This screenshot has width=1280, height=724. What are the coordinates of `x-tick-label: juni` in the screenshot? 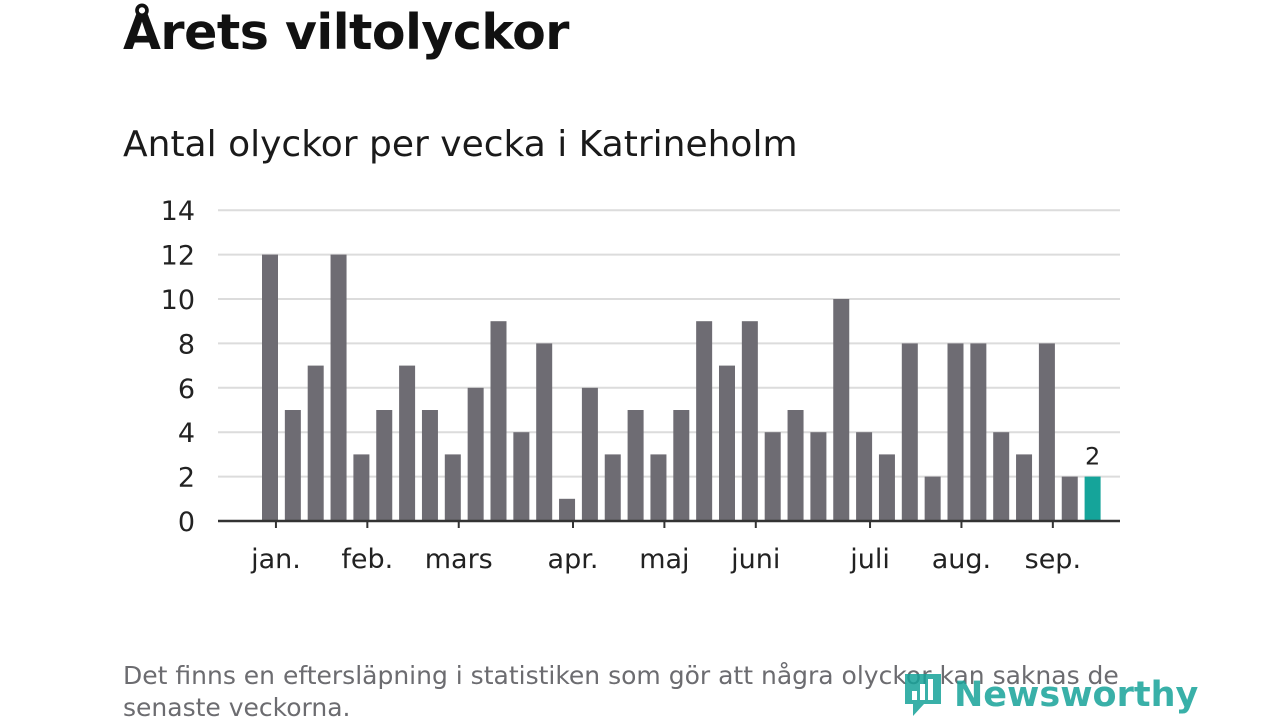 It's located at (755, 559).